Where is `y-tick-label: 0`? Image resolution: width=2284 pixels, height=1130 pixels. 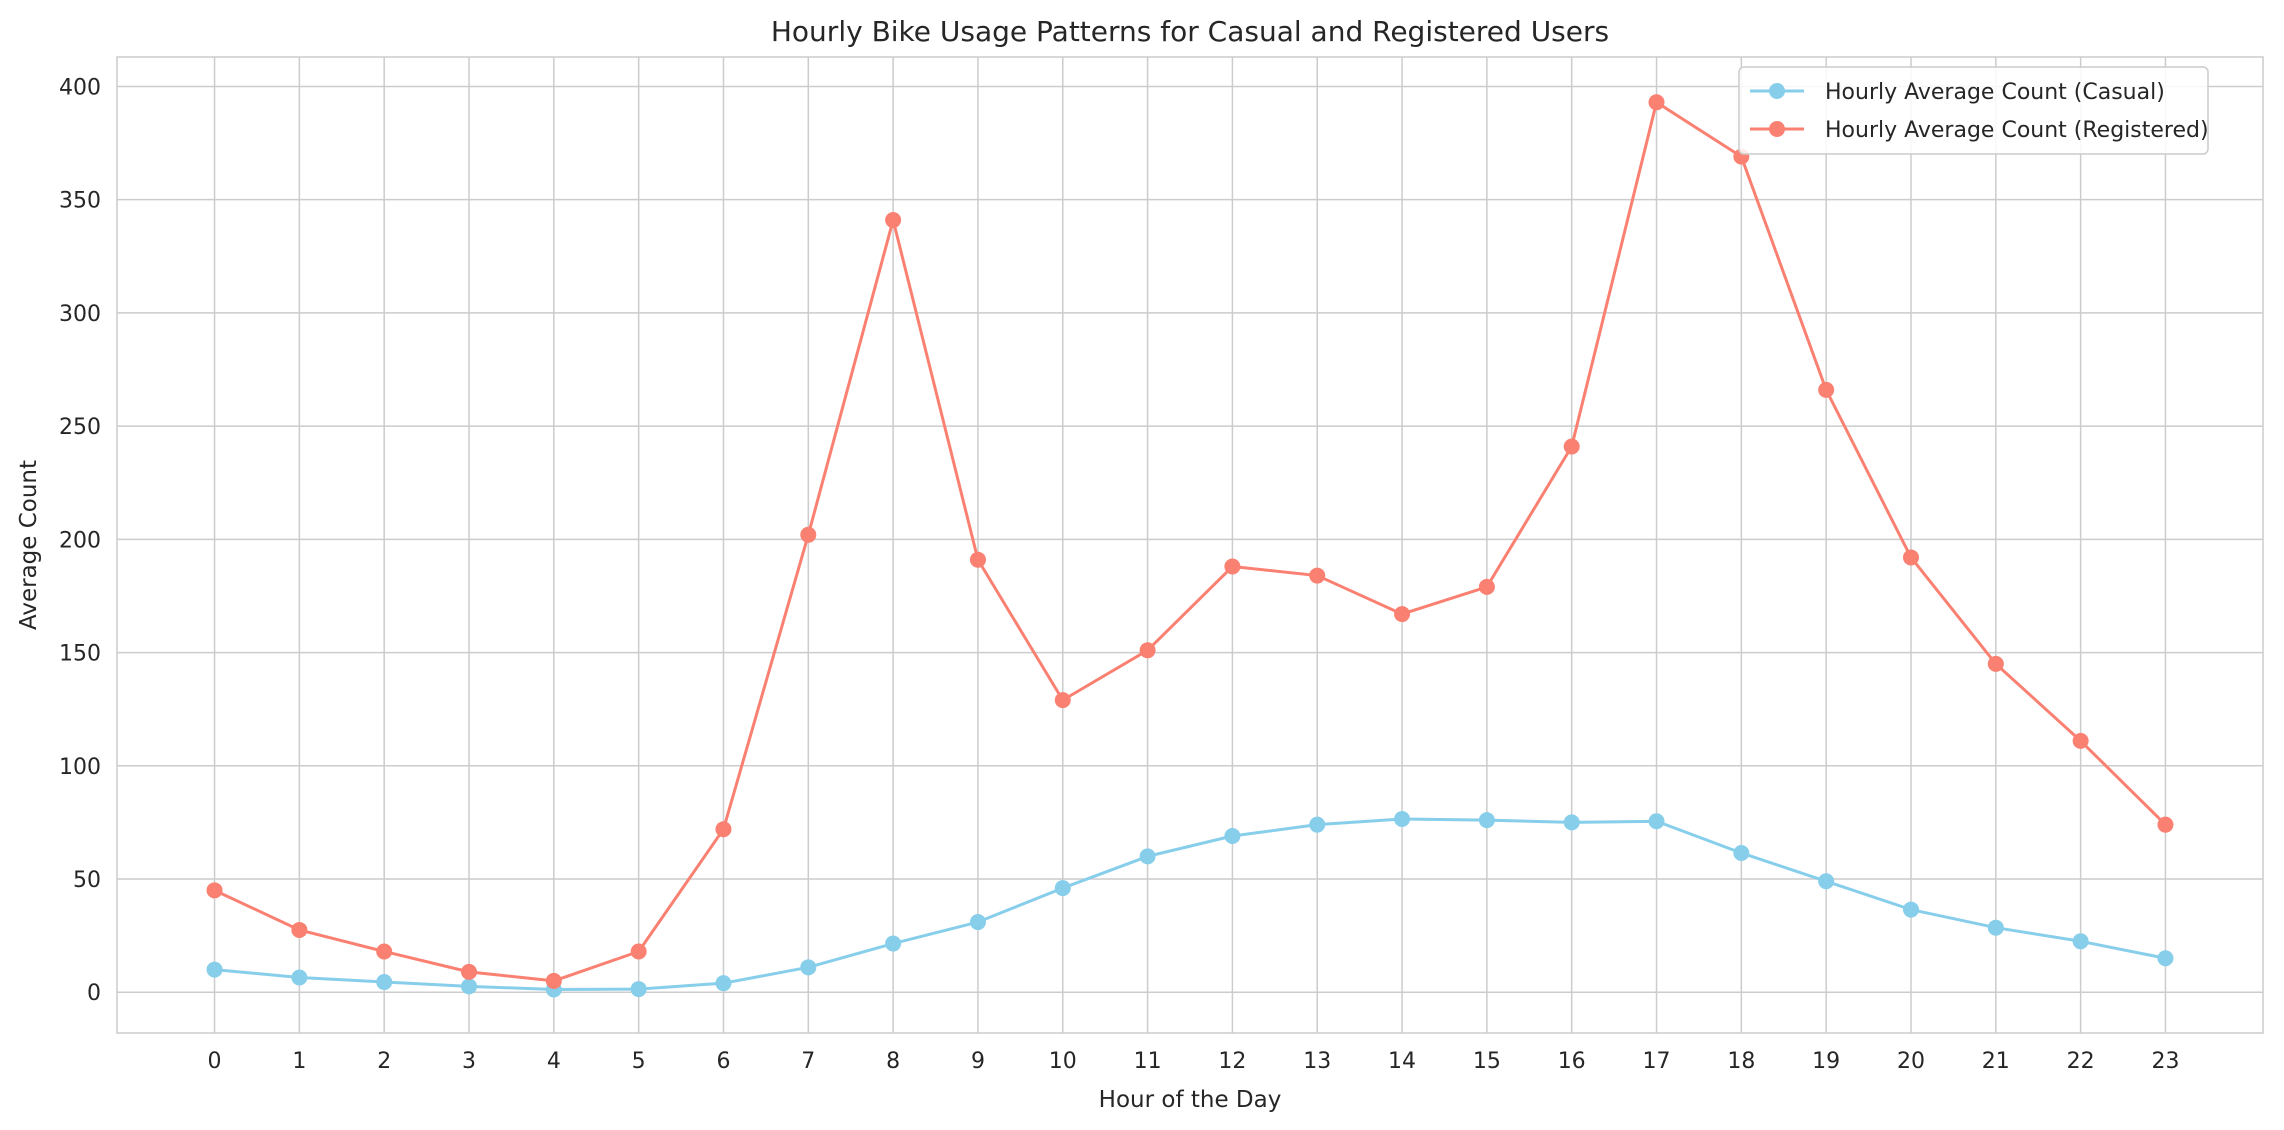
y-tick-label: 0 is located at coordinates (94, 993).